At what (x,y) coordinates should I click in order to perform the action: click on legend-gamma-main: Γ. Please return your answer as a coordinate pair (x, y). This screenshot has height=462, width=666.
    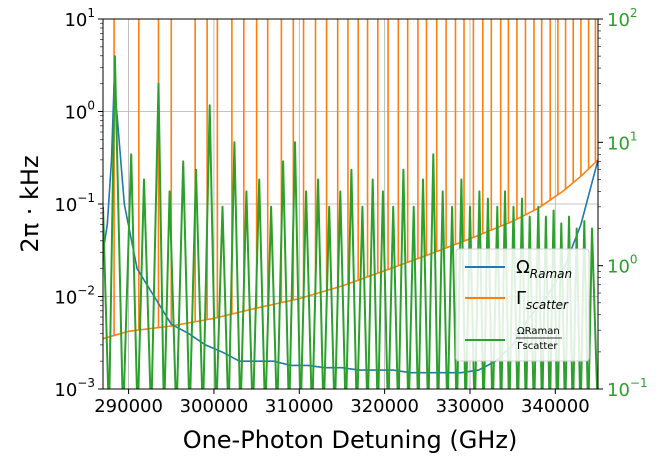
    Looking at the image, I should click on (521, 298).